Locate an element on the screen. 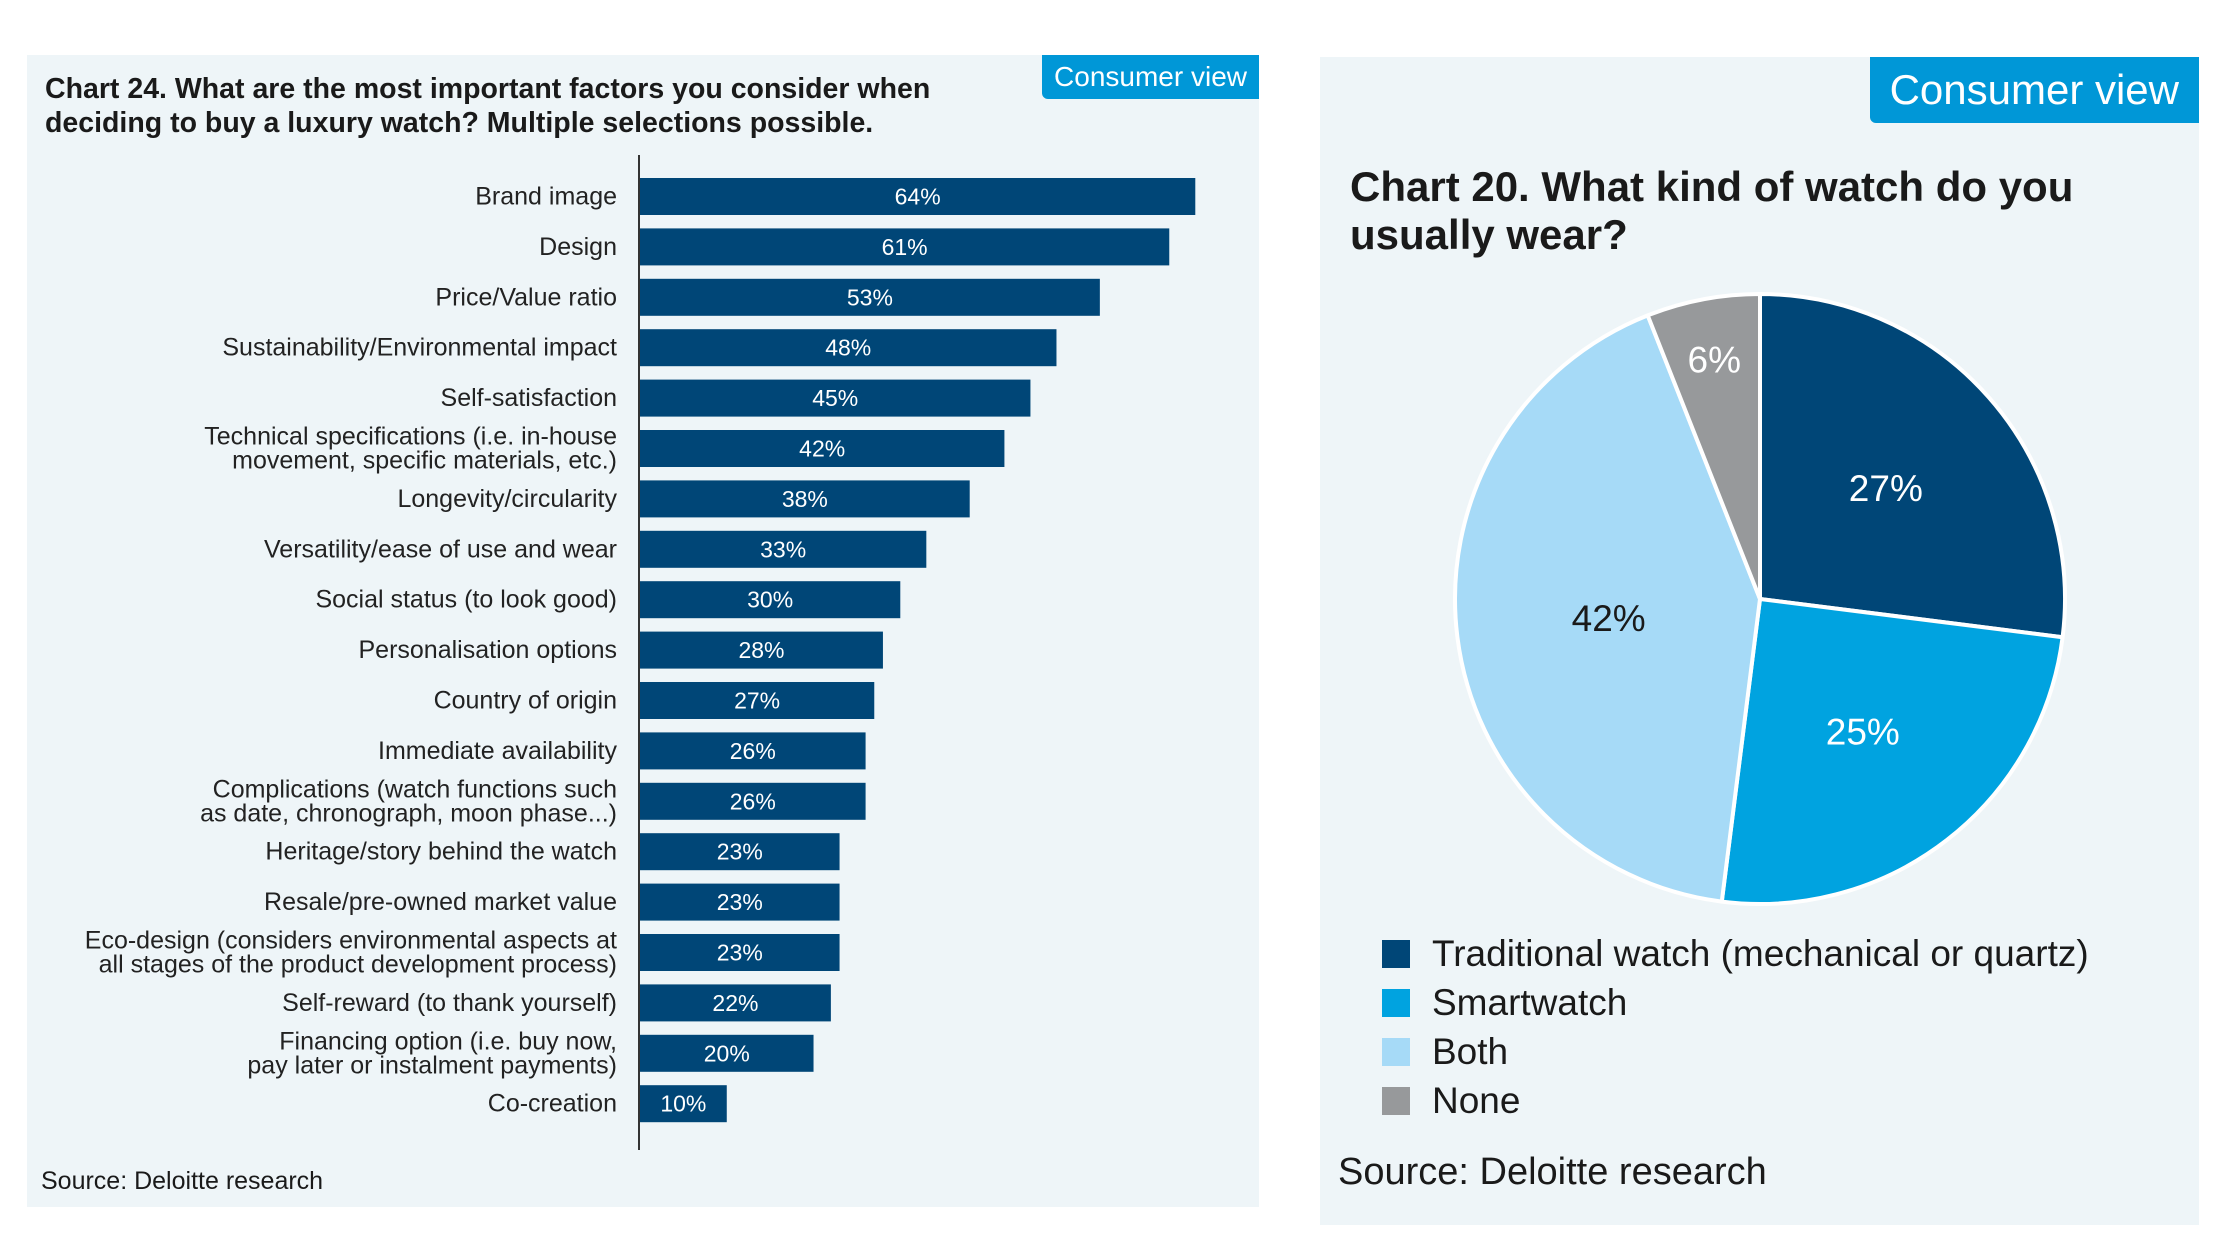 The height and width of the screenshot is (1250, 2222). bar-value-label: 45% is located at coordinates (835, 398).